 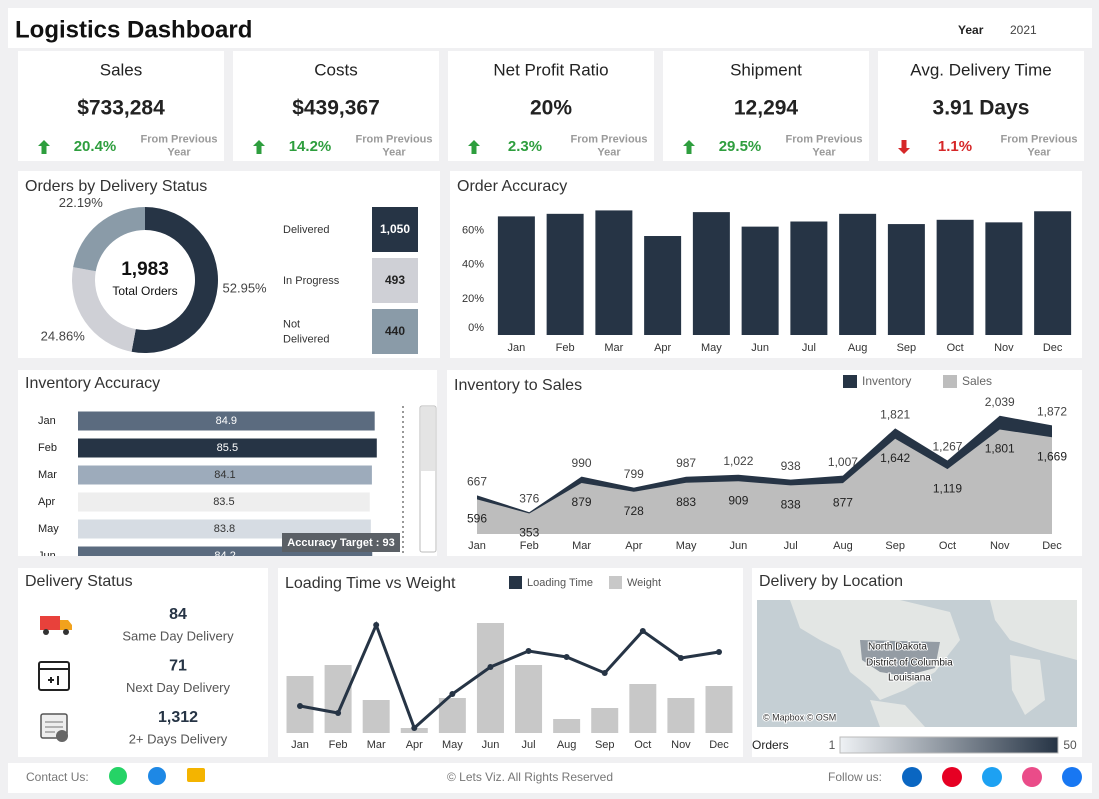 I want to click on year-value: 2021, so click(x=1023, y=30).